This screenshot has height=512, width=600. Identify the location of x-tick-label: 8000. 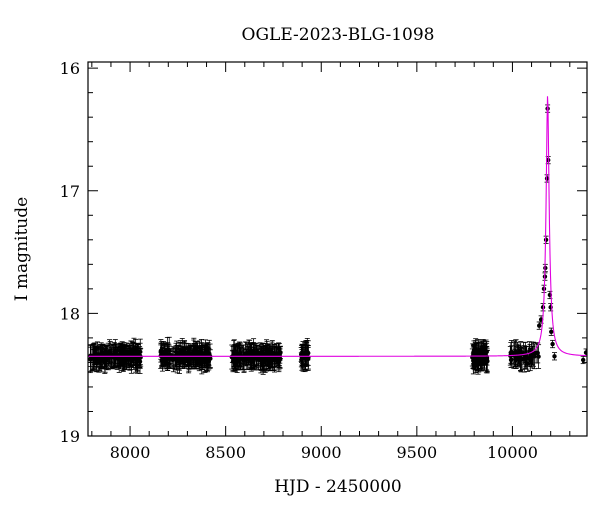
(130, 452).